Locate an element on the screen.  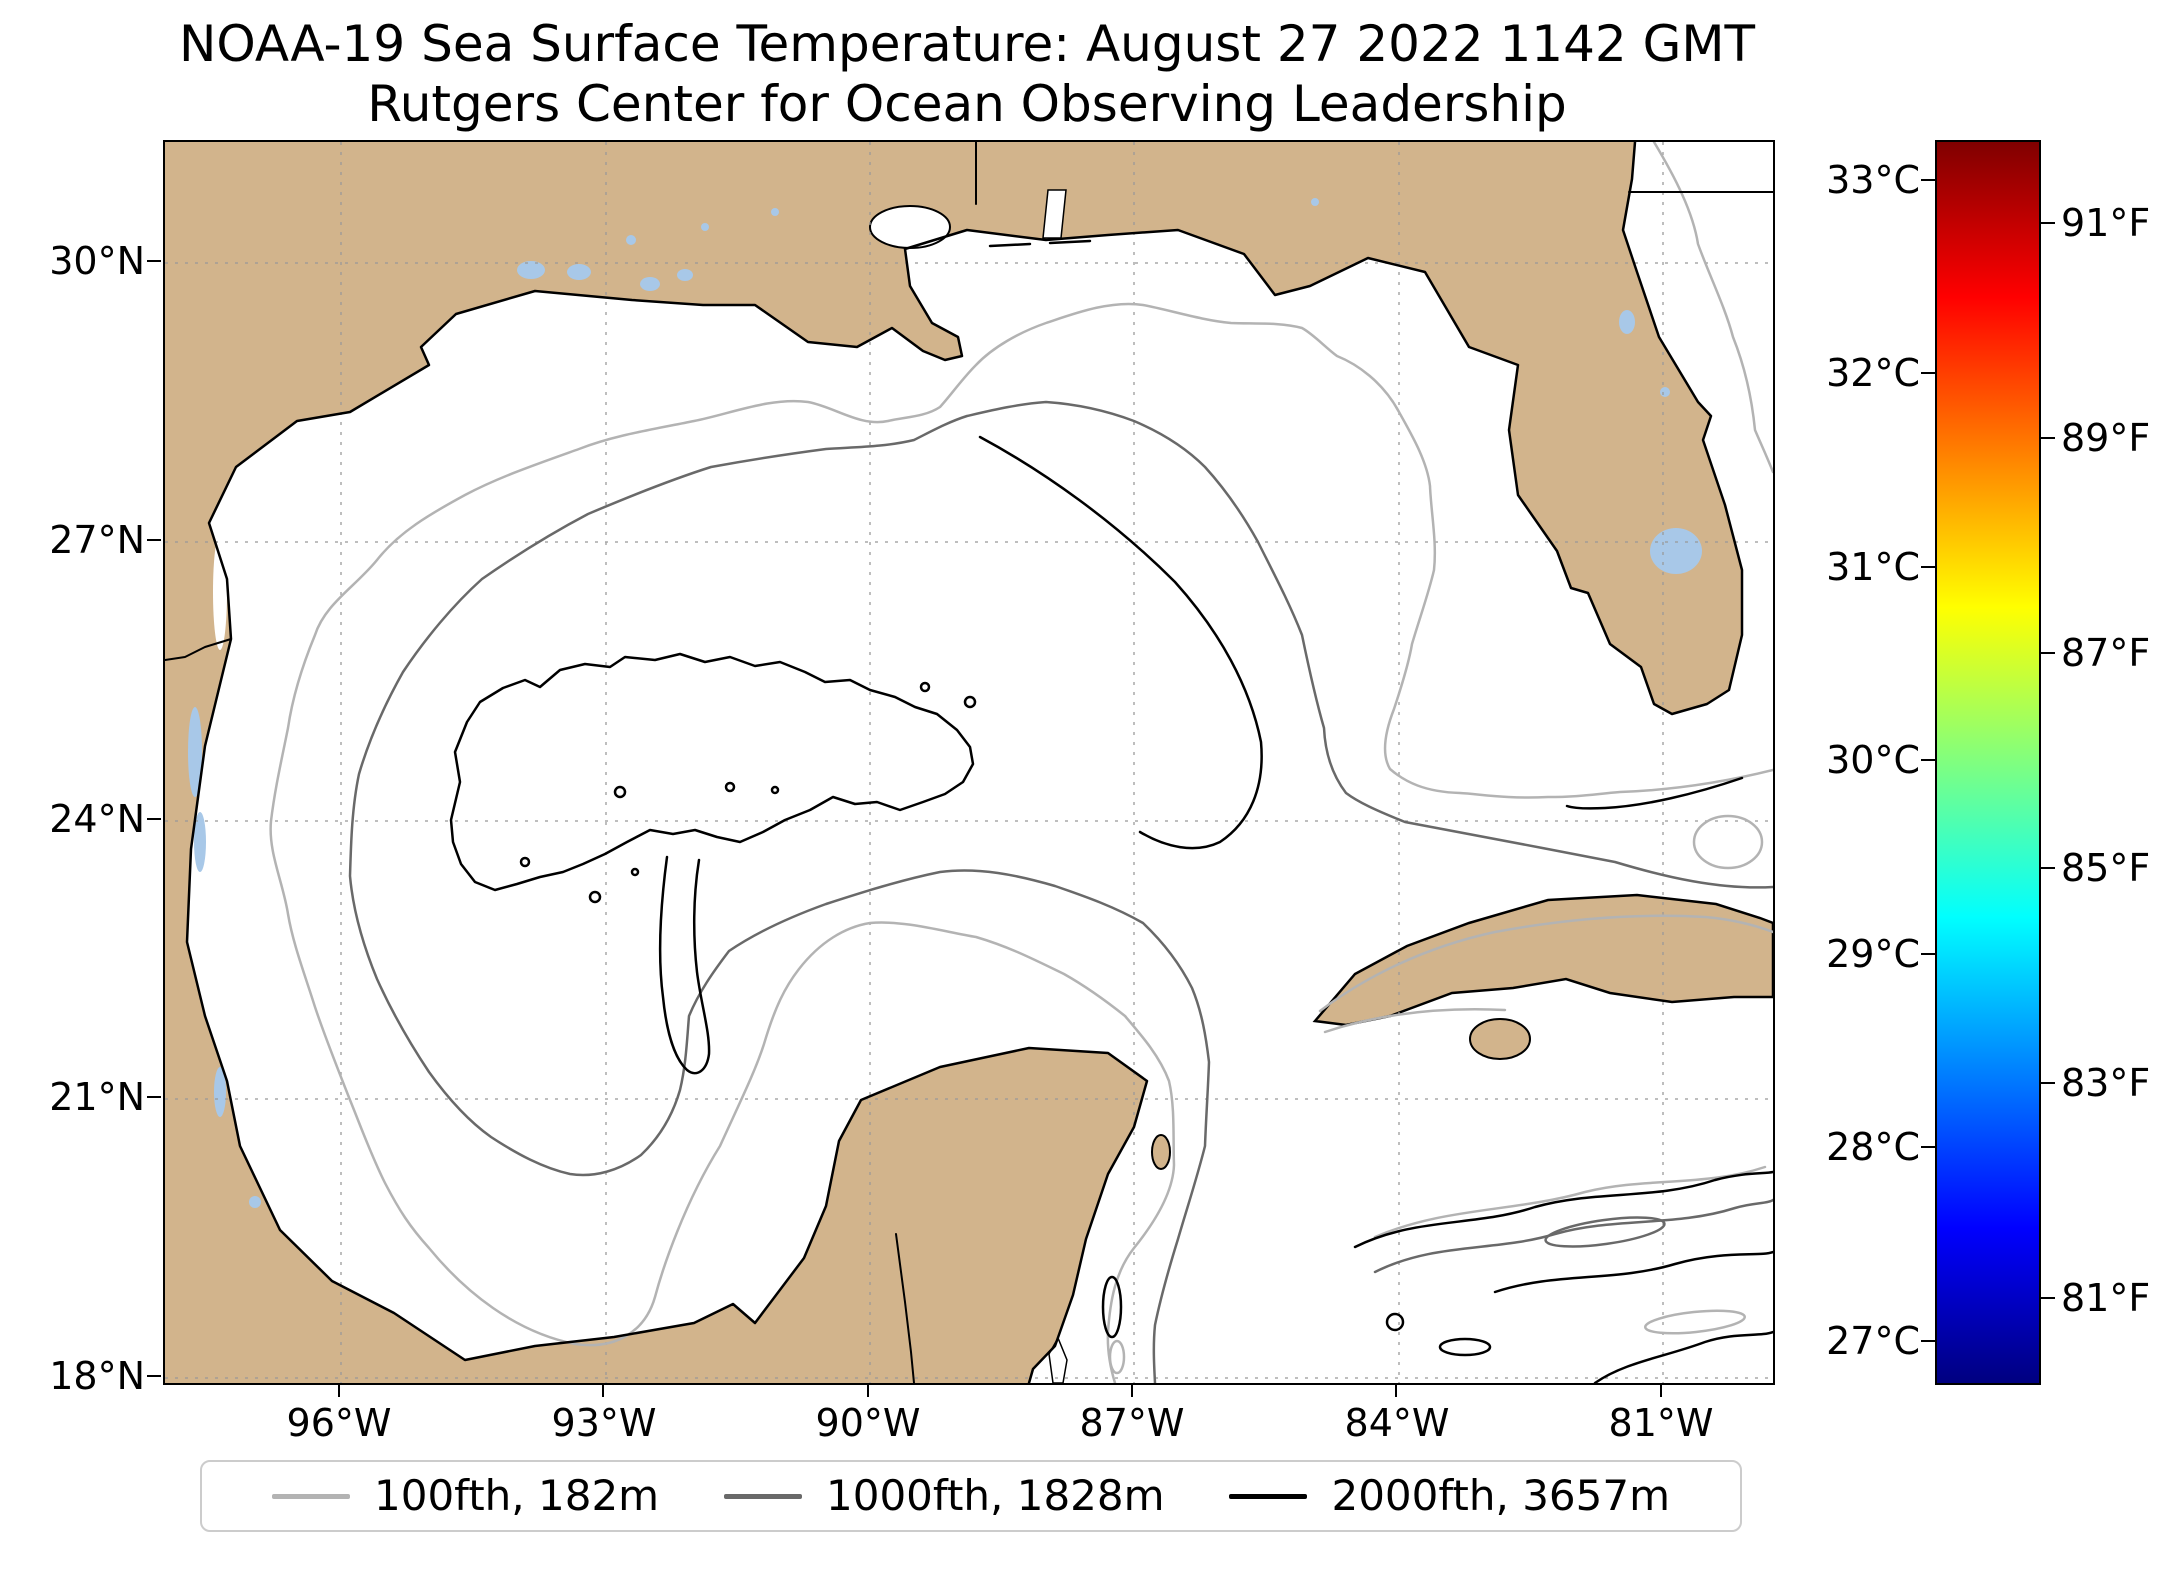
legend-line-sample-100fth is located at coordinates (311, 1496).